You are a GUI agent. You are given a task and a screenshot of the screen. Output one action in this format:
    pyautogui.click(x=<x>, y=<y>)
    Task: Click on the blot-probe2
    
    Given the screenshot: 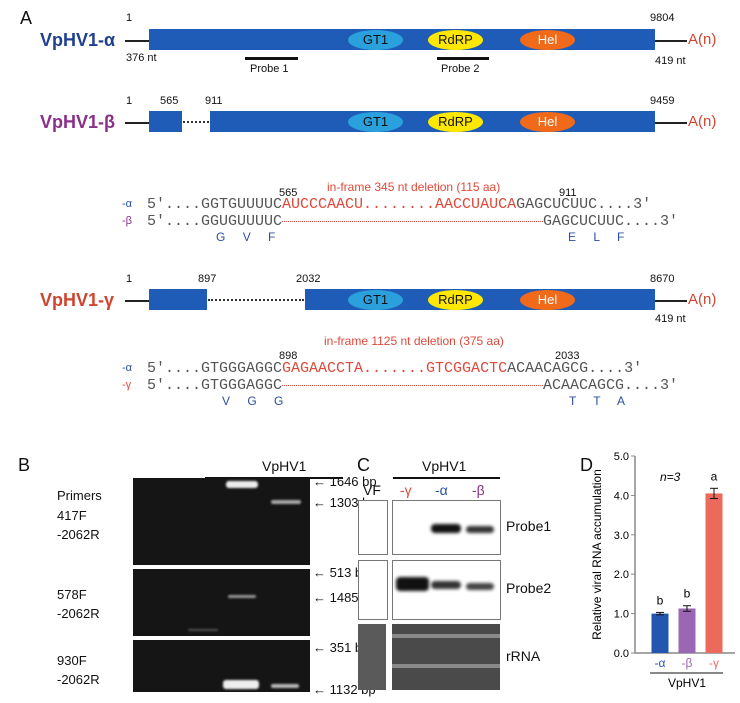 What is the action you would take?
    pyautogui.click(x=446, y=590)
    